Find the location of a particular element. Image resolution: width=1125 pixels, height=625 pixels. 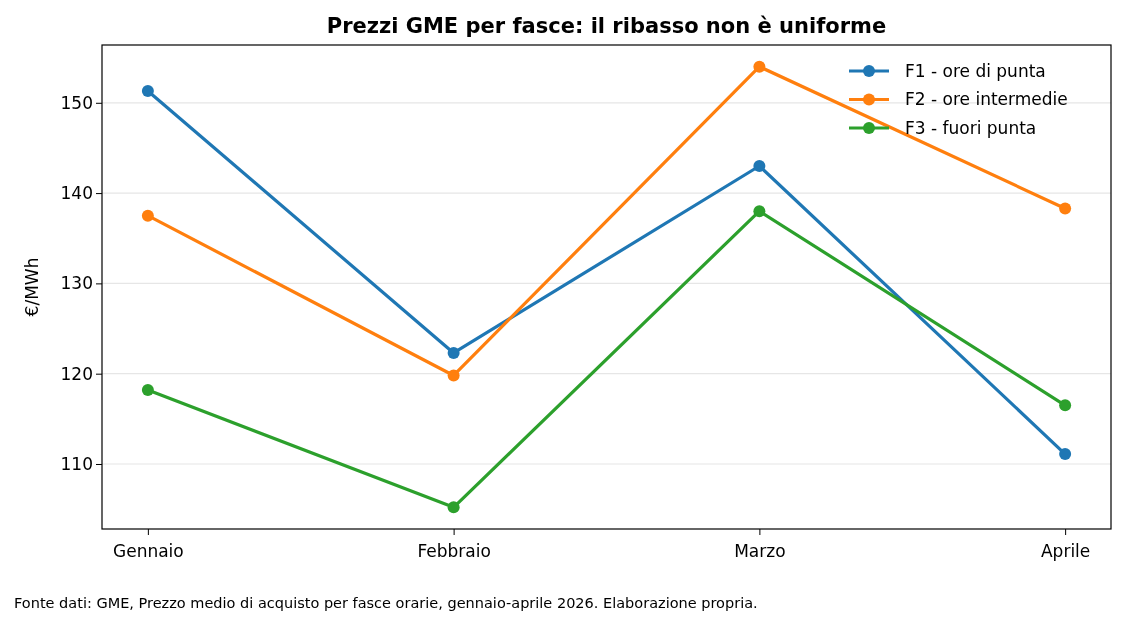

y-tick-label: 140 is located at coordinates (76, 193).